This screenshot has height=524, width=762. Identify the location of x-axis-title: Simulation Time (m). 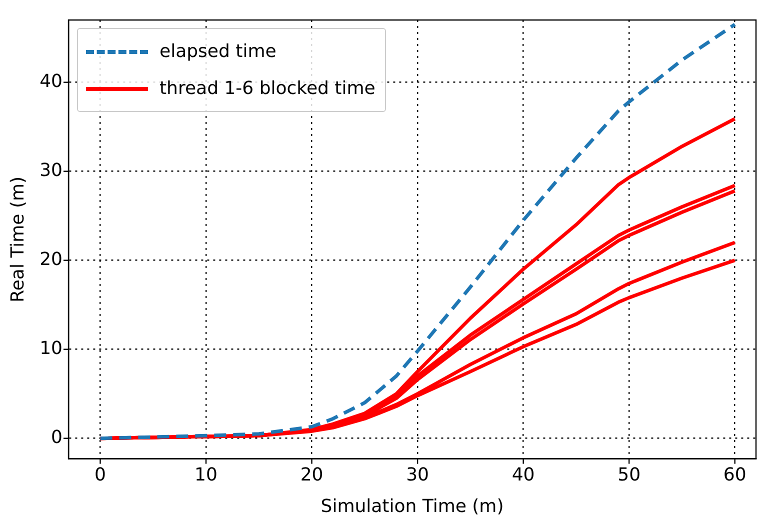
(412, 506).